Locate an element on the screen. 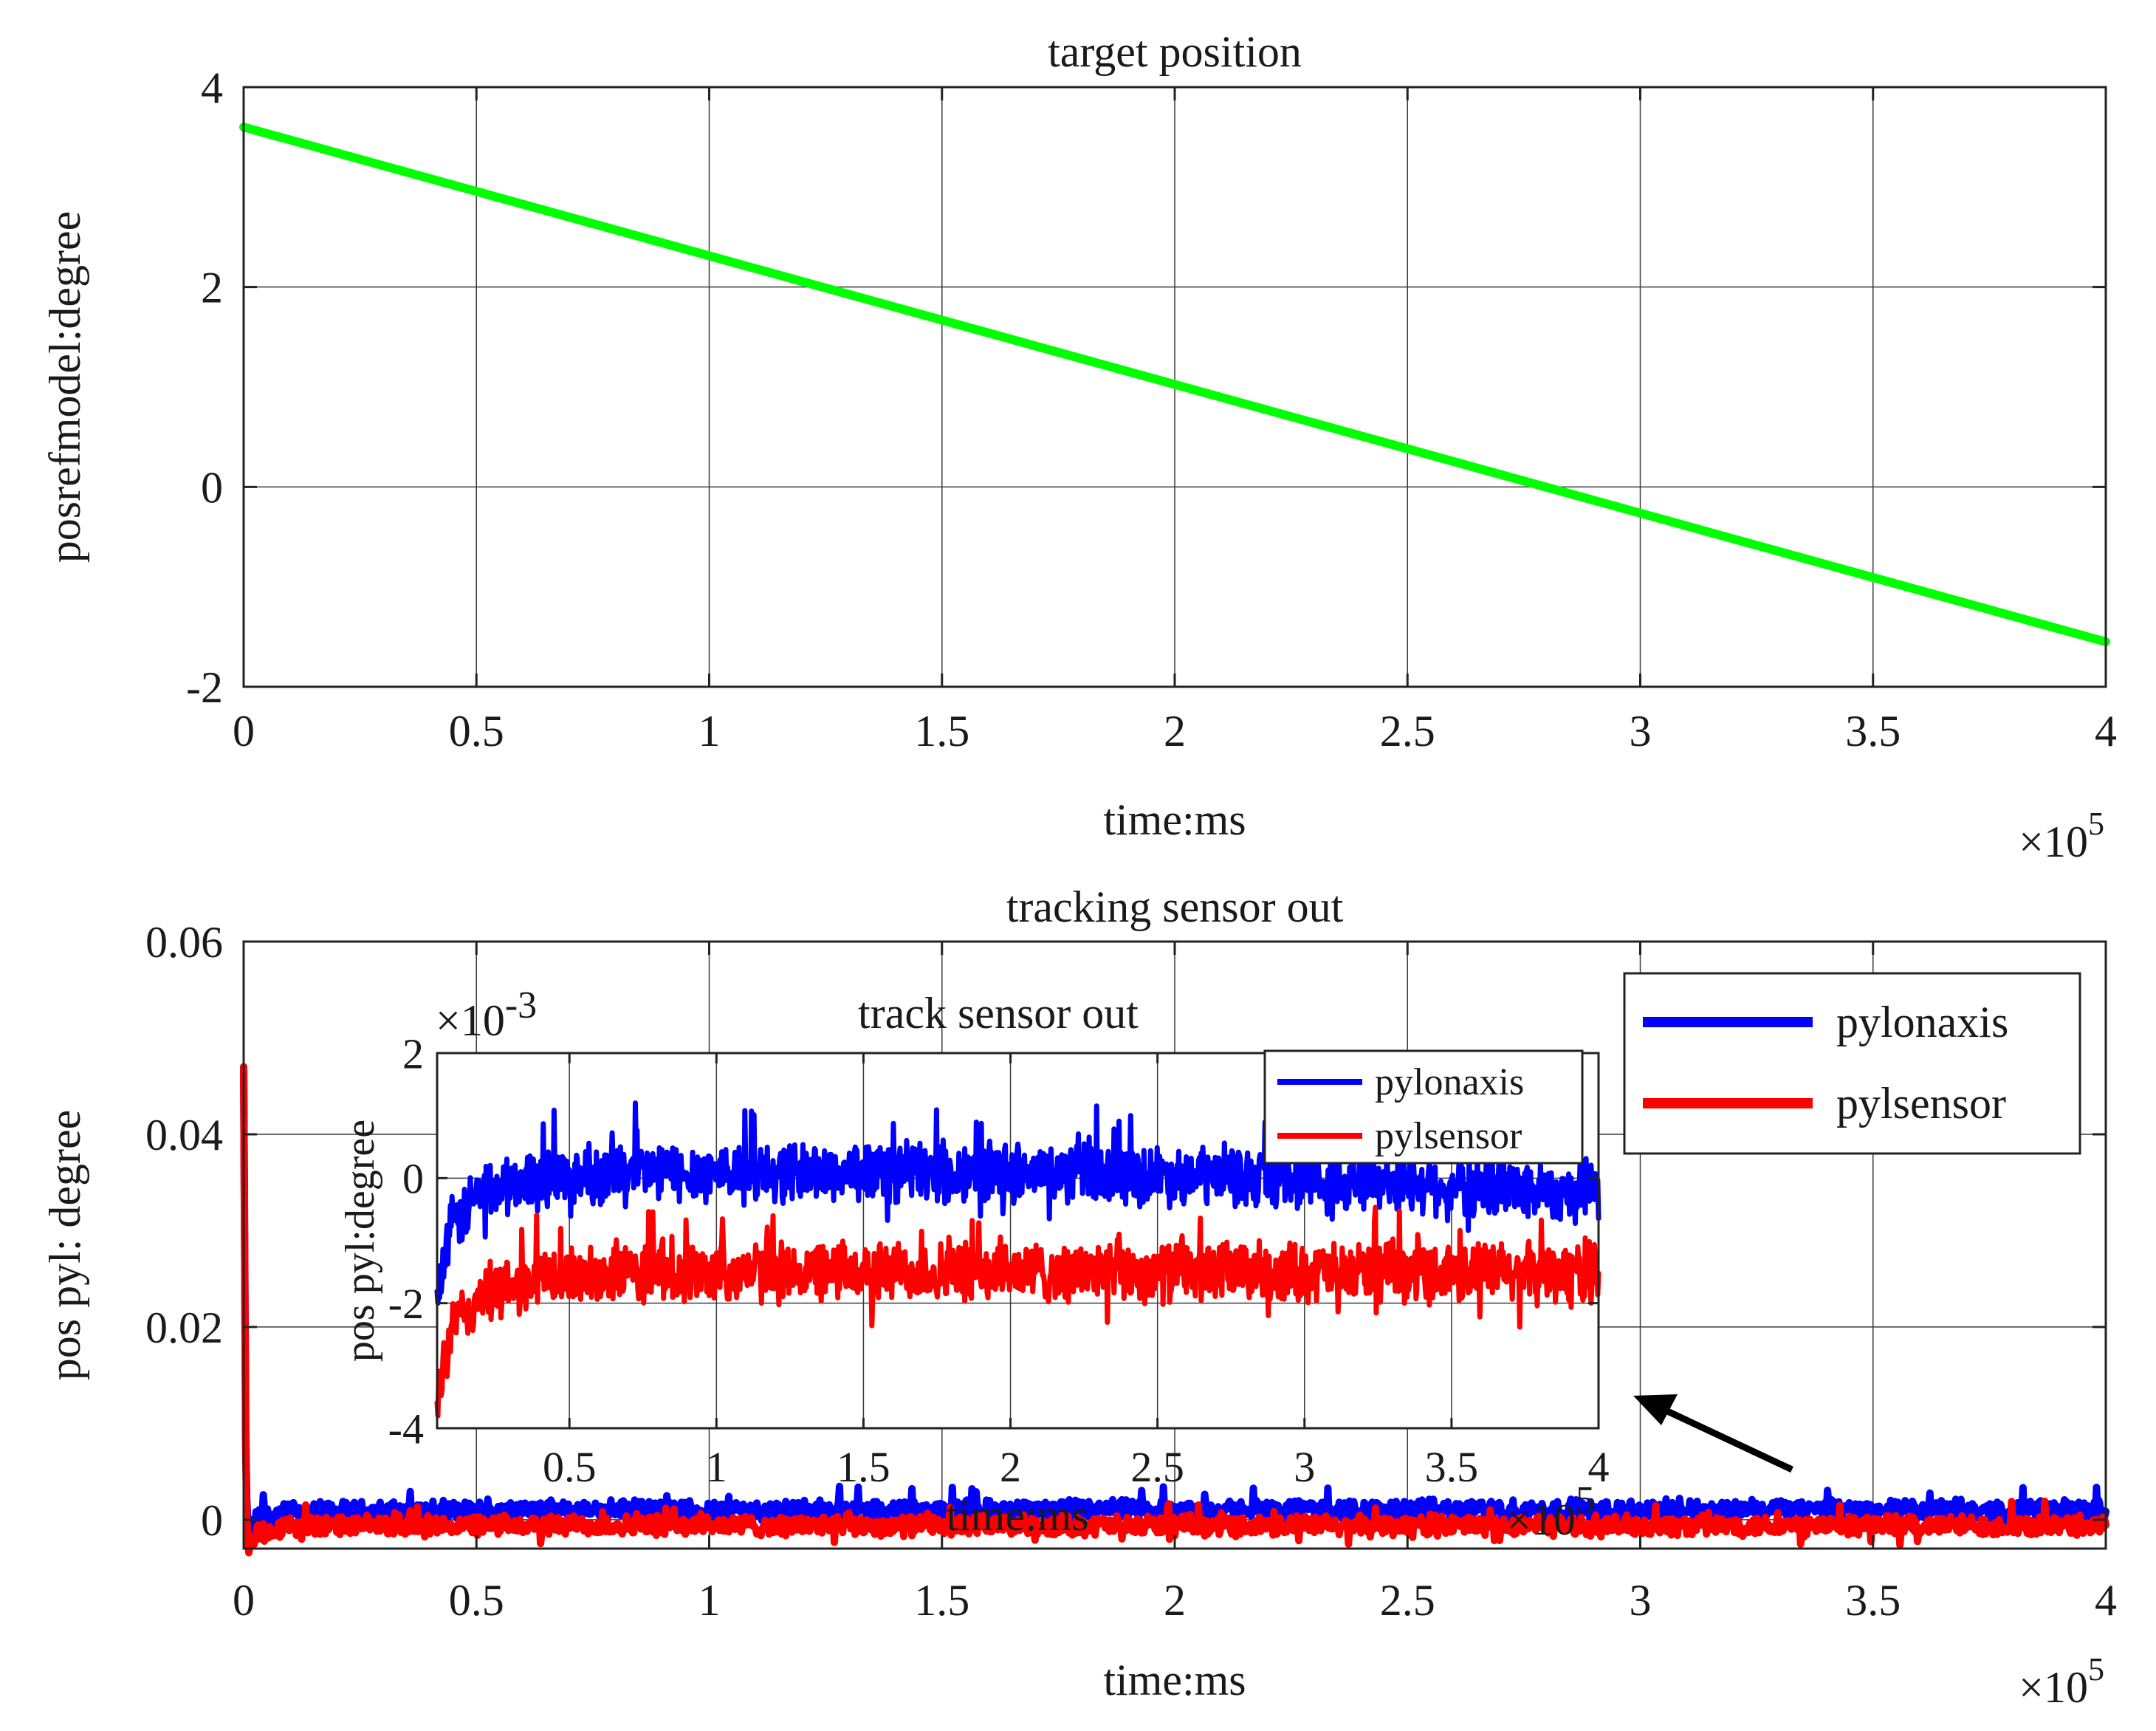 The image size is (2156, 1731). y-tick-label: 0.02 is located at coordinates (184, 1327).